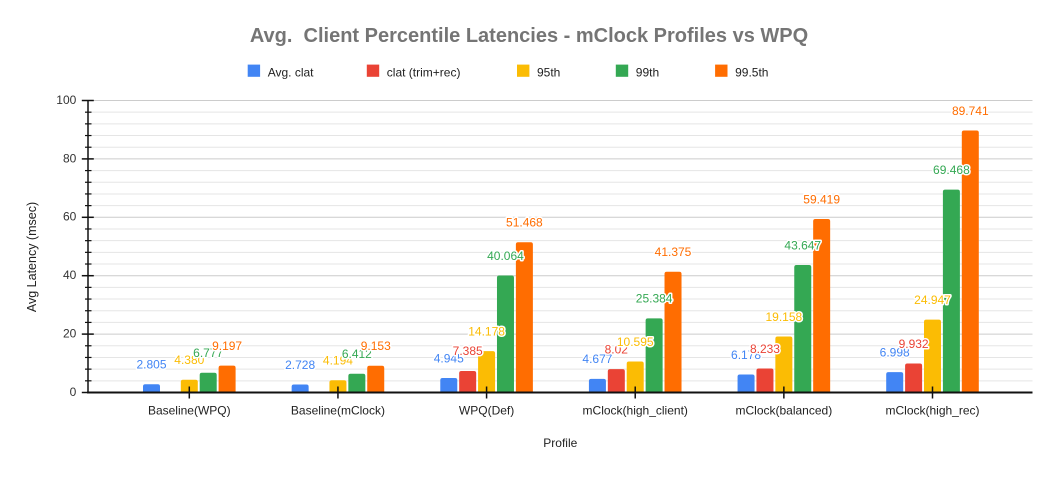 The image size is (1056, 479). What do you see at coordinates (151, 365) in the screenshot?
I see `svg-text: 2.805` at bounding box center [151, 365].